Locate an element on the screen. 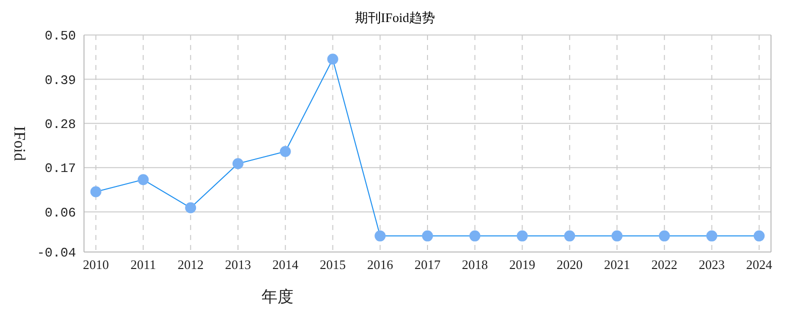 Image resolution: width=790 pixels, height=330 pixels. y-tick-label: 0.17 is located at coordinates (60, 168).